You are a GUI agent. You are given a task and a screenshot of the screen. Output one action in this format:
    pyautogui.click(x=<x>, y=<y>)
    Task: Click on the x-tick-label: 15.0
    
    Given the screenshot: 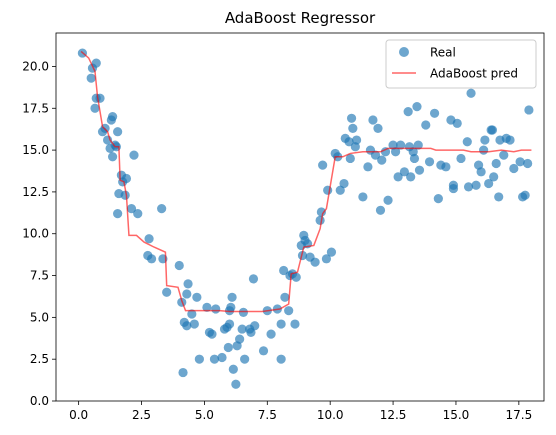 What is the action you would take?
    pyautogui.click(x=456, y=415)
    